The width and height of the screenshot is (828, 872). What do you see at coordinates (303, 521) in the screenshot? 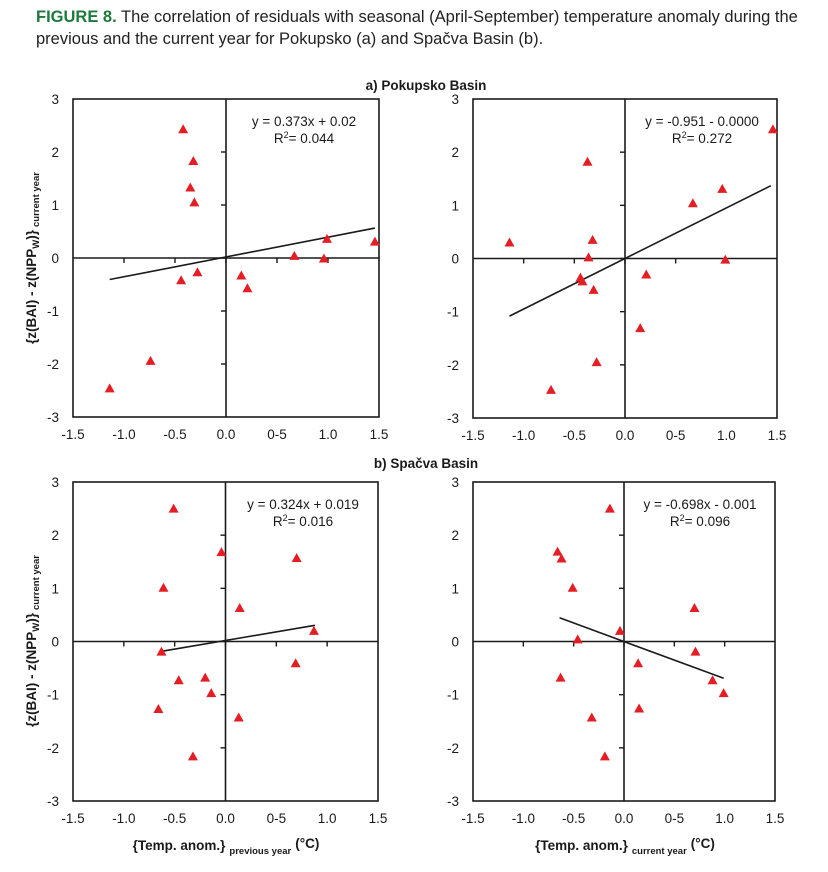
I see `r-squared: R2= 0.016` at bounding box center [303, 521].